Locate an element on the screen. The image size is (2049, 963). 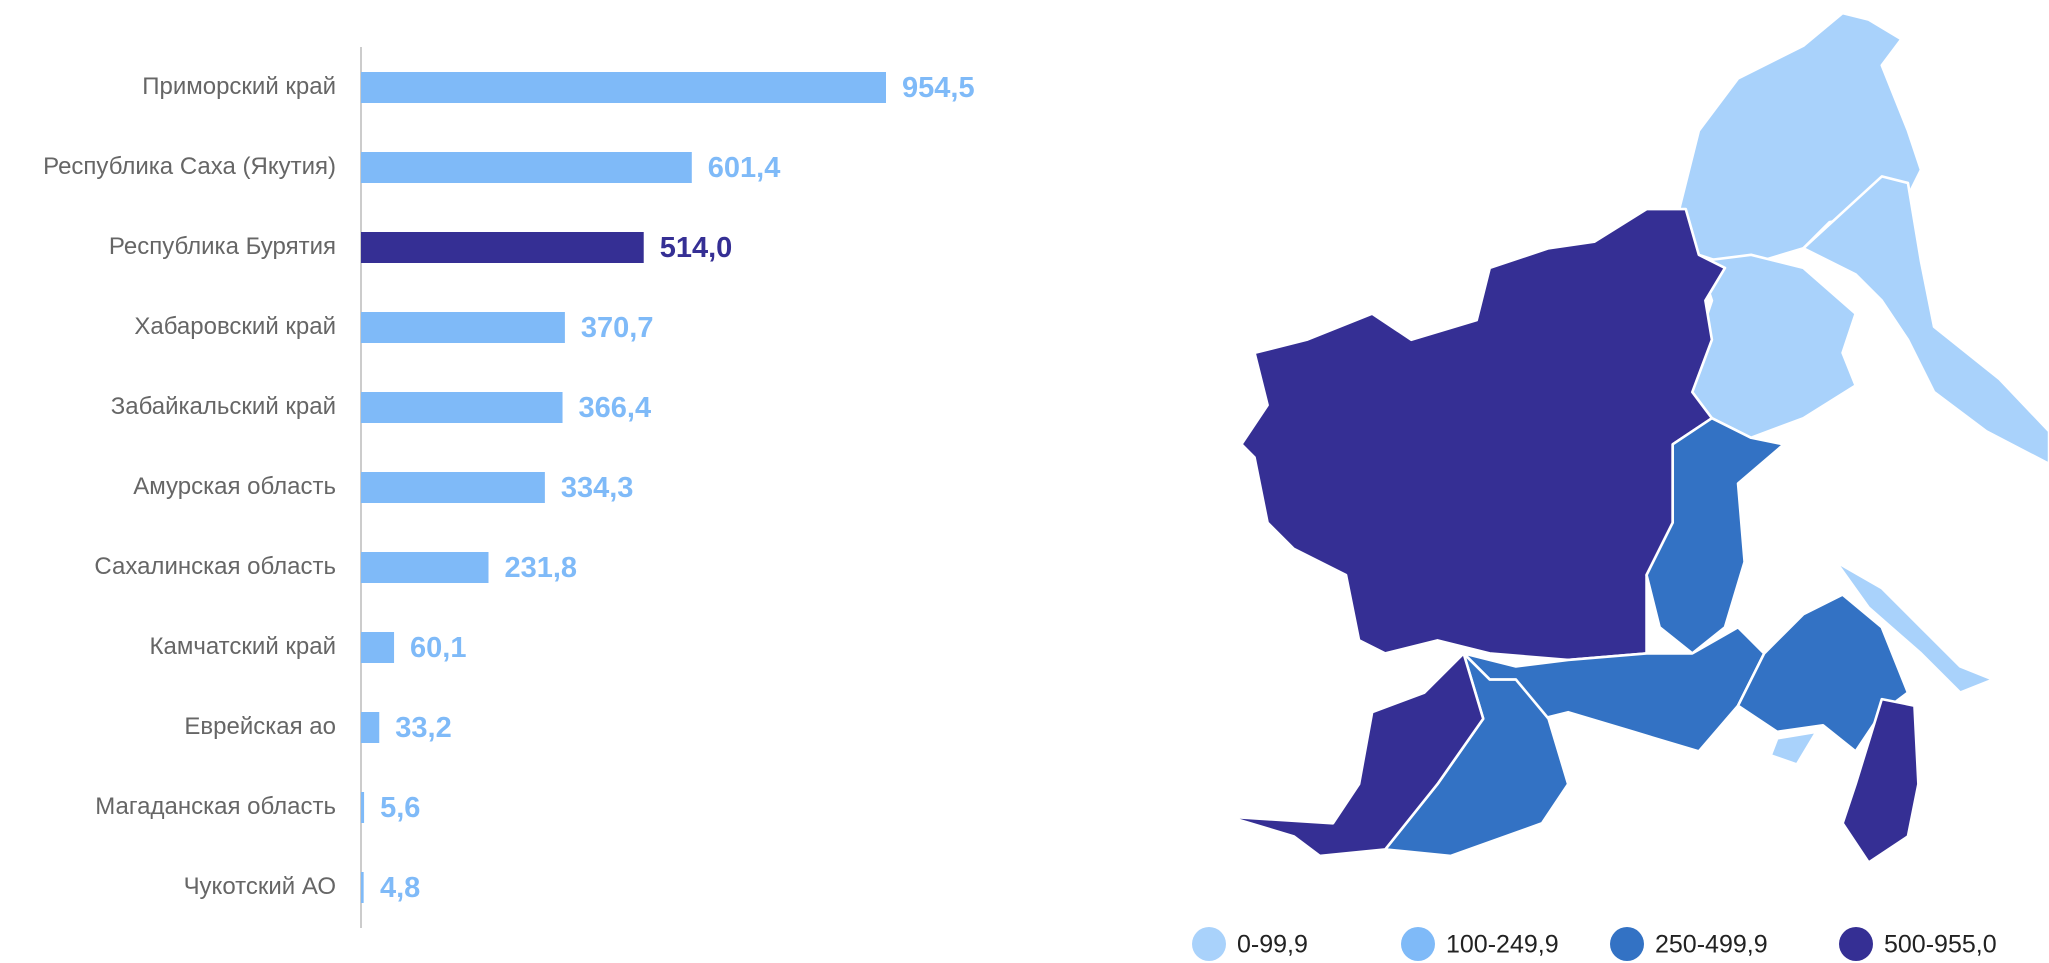
value-label: 33,2 is located at coordinates (423, 728).